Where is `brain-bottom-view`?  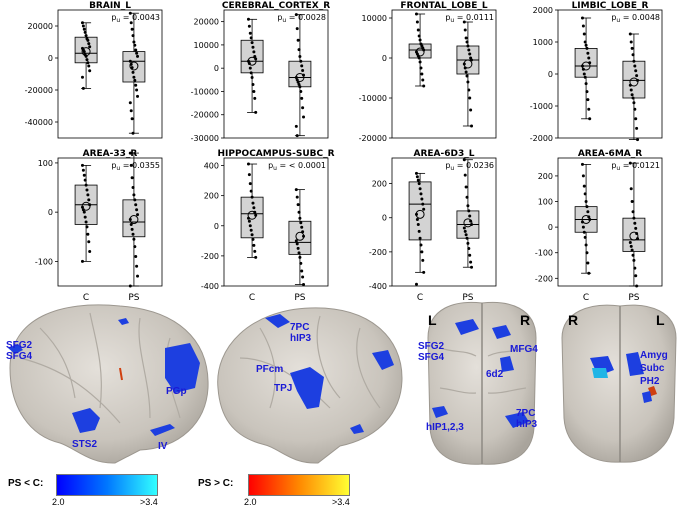 brain-bottom-view is located at coordinates (619, 383).